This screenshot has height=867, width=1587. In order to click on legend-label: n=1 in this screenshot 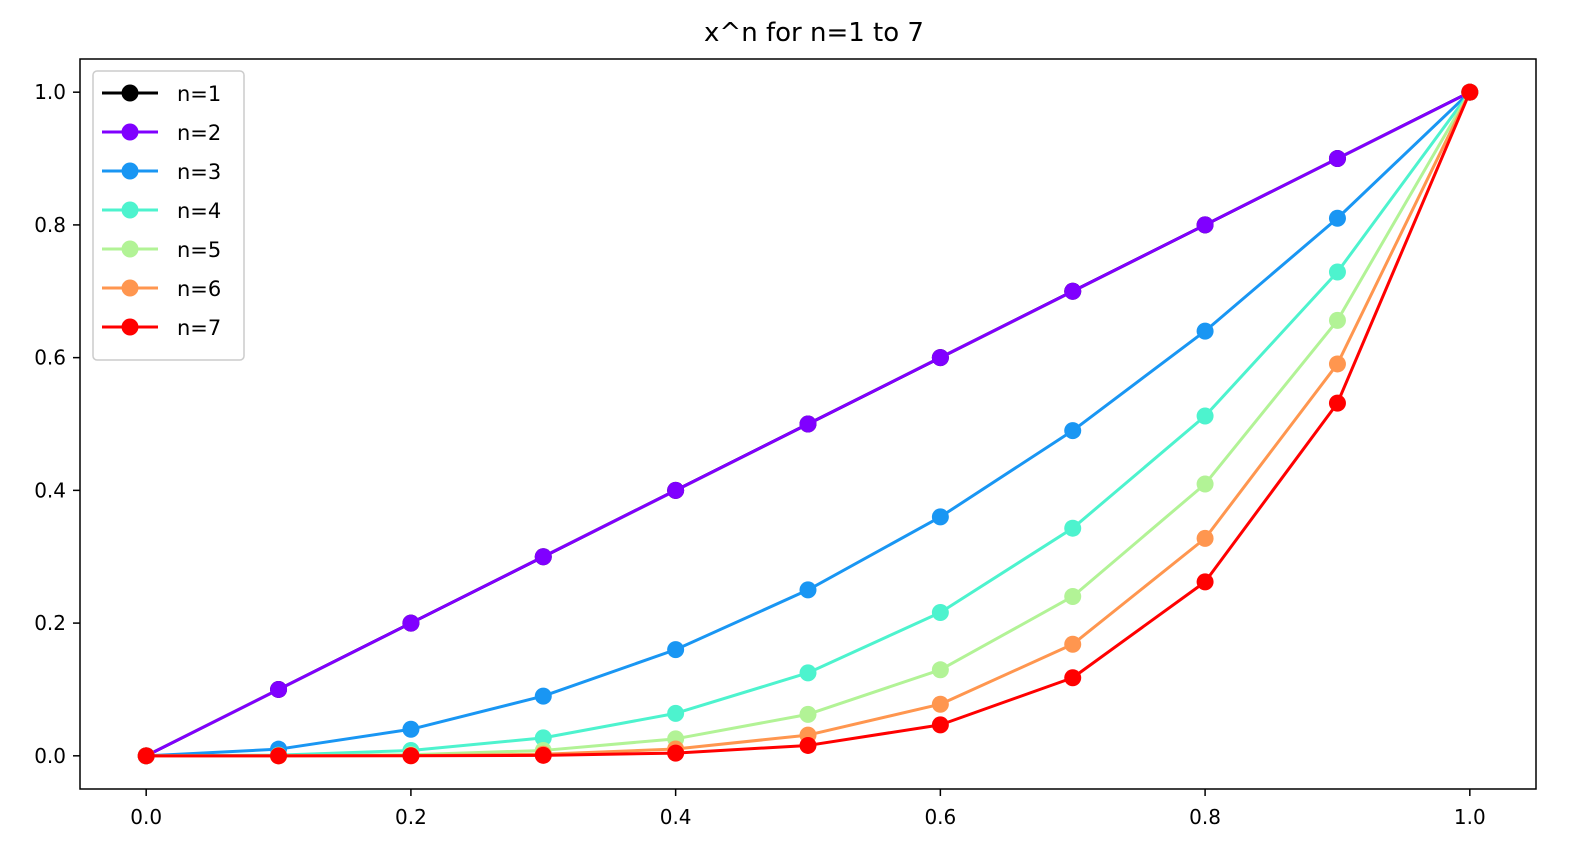, I will do `click(199, 94)`.